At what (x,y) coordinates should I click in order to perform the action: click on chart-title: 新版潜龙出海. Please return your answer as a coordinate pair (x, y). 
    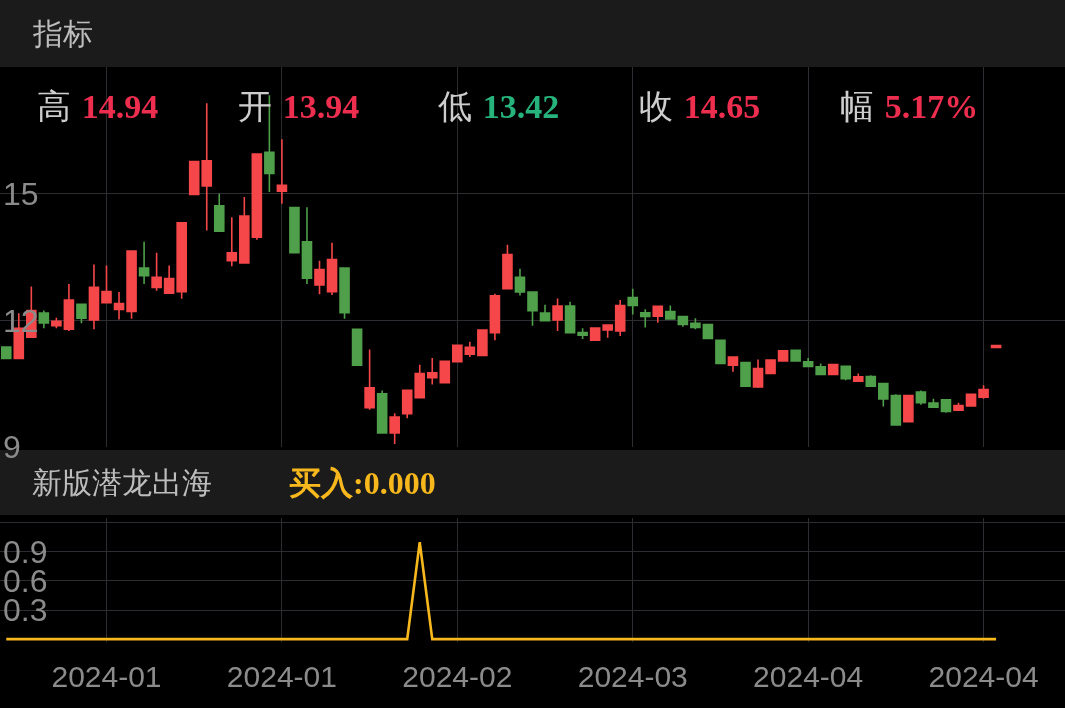
    Looking at the image, I should click on (122, 482).